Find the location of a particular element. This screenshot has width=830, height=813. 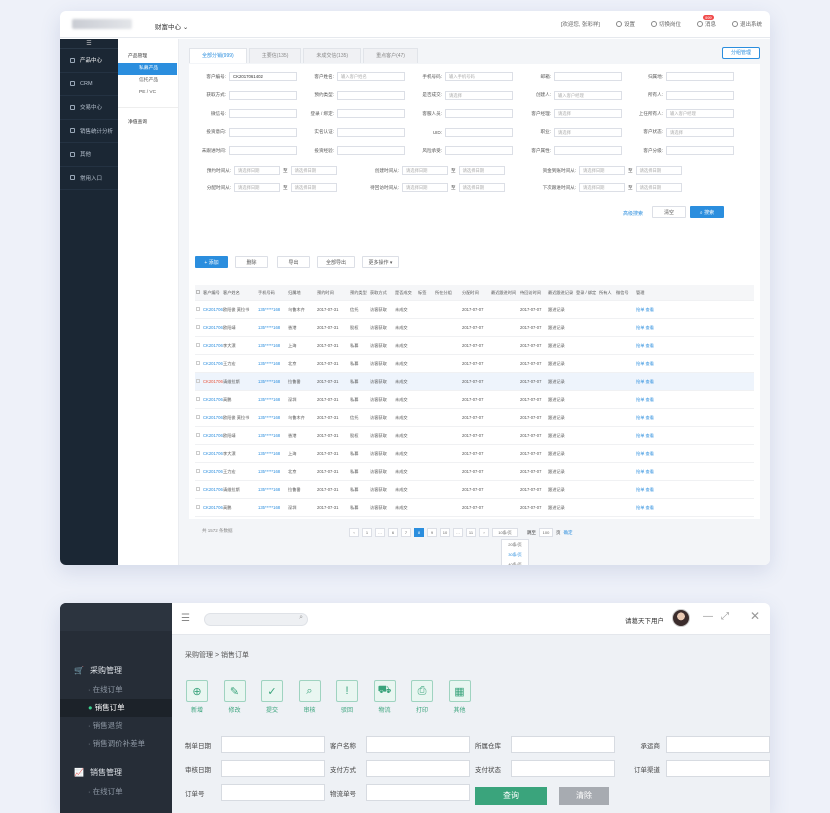

menu-purchase: 🛒 采购管理 is located at coordinates (98, 670).